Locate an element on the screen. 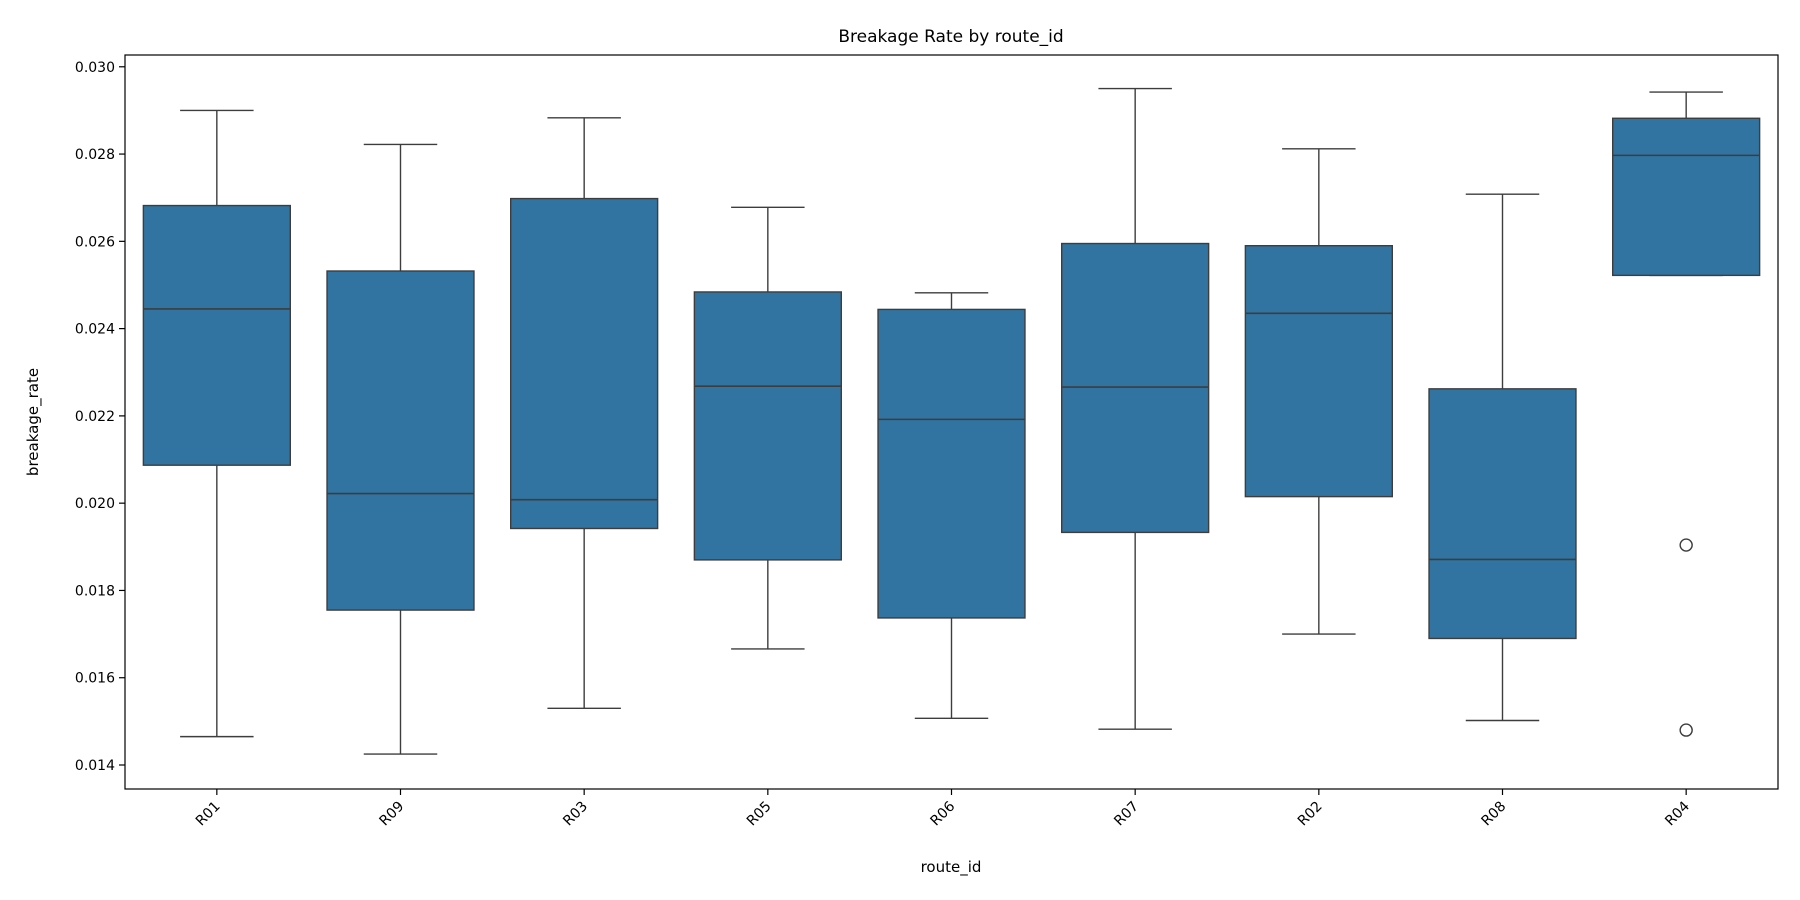 This screenshot has height=900, width=1800. y-axis-label: breakage_rate is located at coordinates (33, 422).